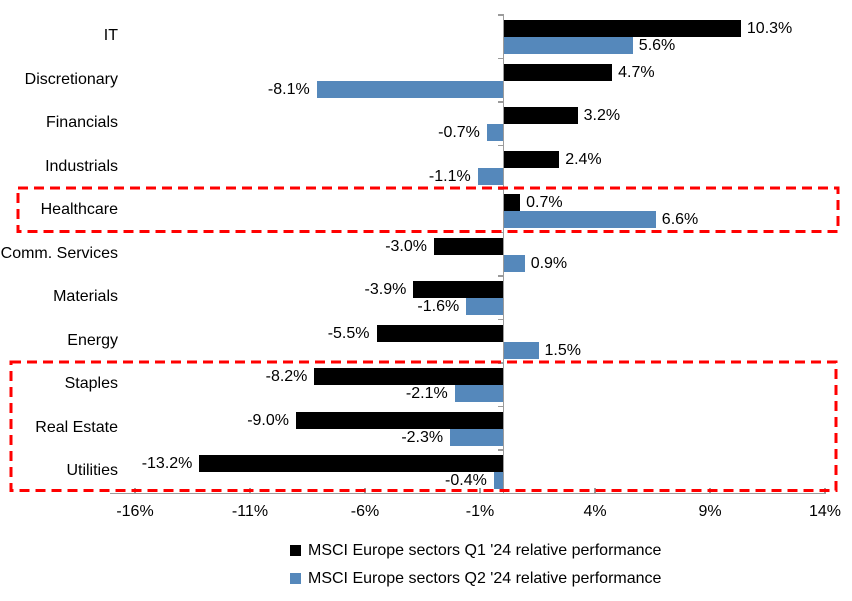 The image size is (852, 601). Describe the element at coordinates (562, 350) in the screenshot. I see `value-label-energy-q2: 1.5%` at that location.